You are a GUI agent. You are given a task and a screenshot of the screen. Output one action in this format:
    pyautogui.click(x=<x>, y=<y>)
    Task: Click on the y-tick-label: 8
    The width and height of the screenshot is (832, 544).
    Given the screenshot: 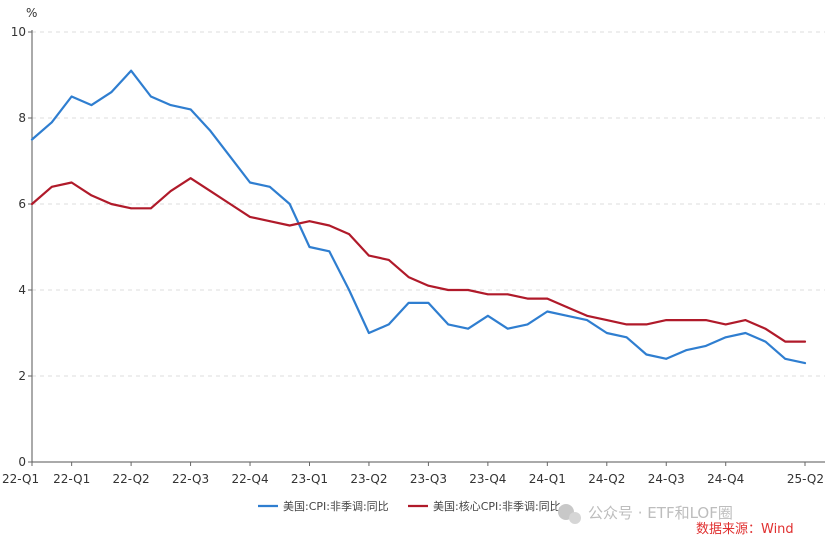 What is the action you would take?
    pyautogui.click(x=22, y=118)
    